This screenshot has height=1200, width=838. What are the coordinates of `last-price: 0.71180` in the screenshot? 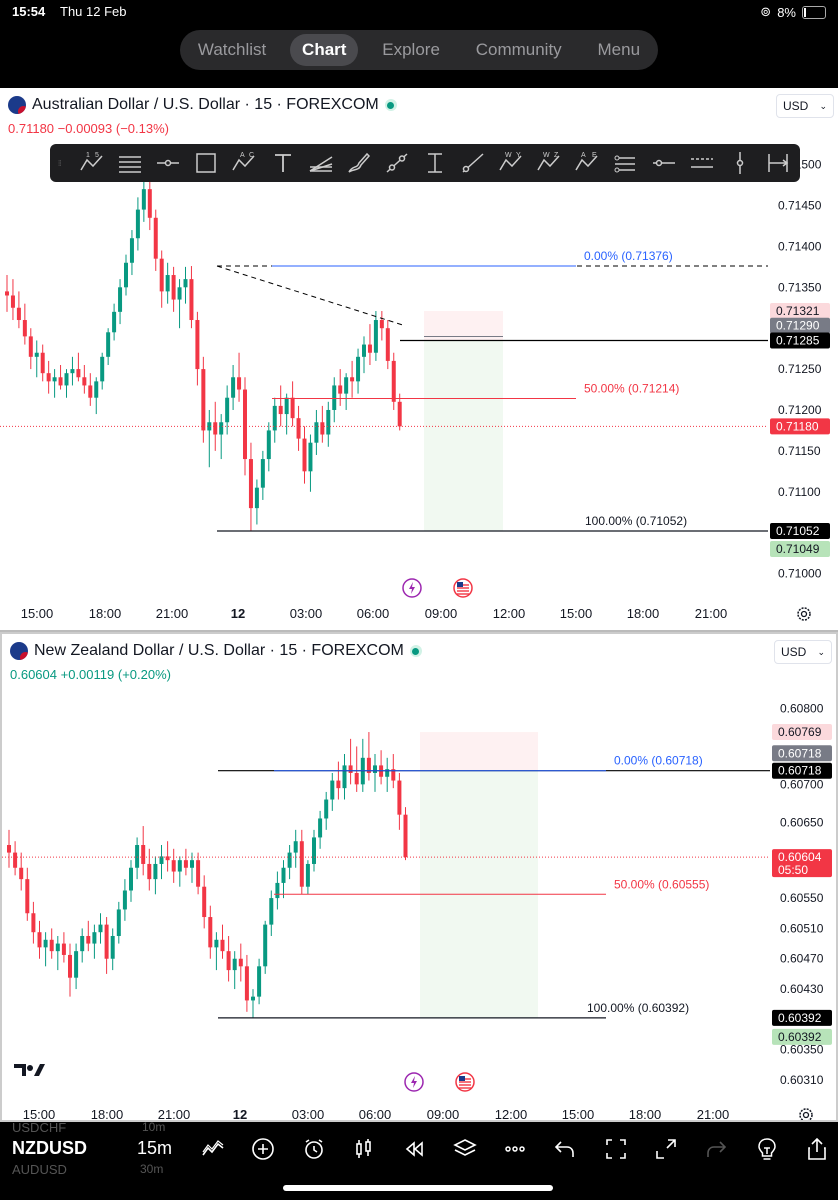 It's located at (31, 128).